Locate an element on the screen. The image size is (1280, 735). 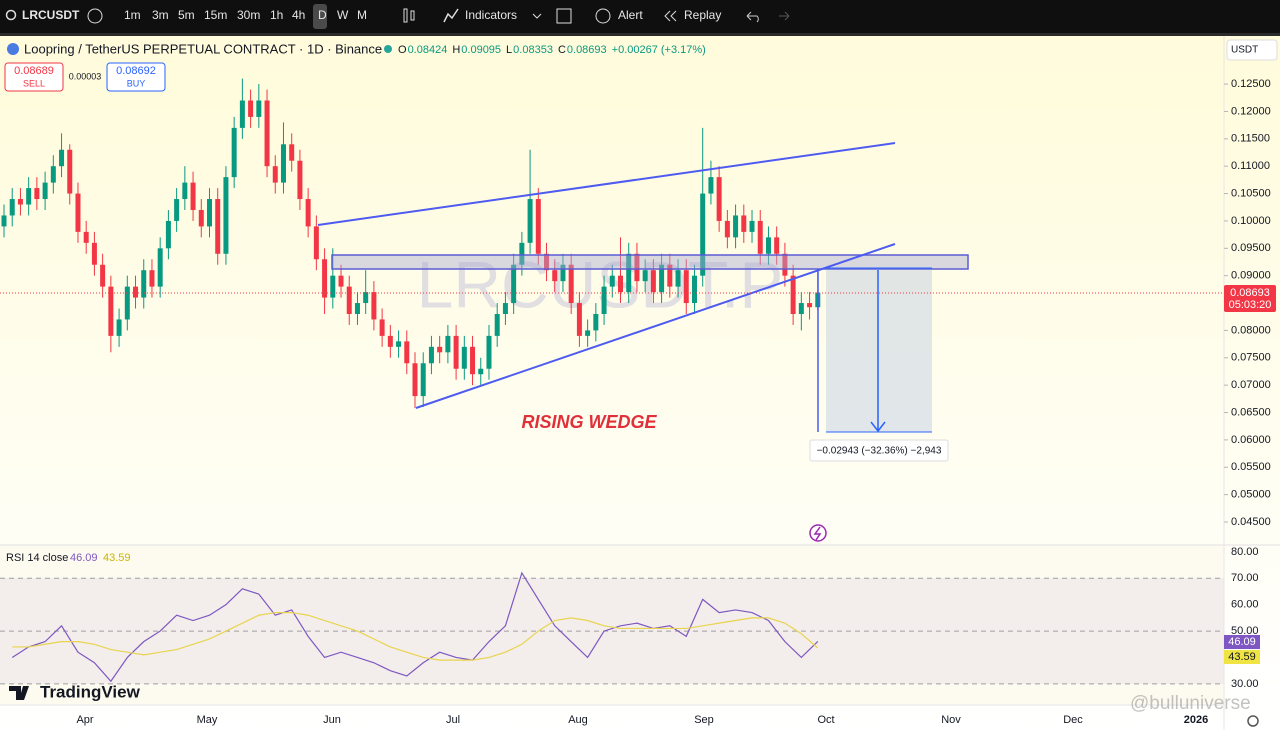
dropdown is located at coordinates (537, 16).